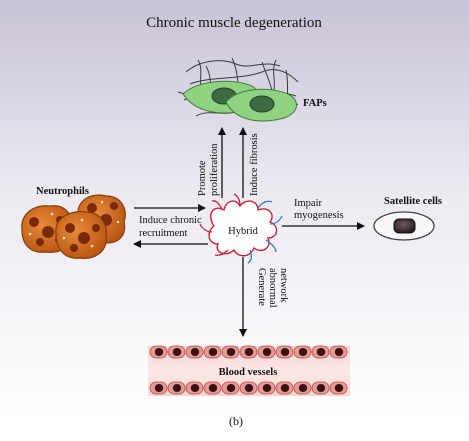 This screenshot has width=469, height=441. Describe the element at coordinates (62, 191) in the screenshot. I see `neutrophils-label: Neutrophils` at that location.